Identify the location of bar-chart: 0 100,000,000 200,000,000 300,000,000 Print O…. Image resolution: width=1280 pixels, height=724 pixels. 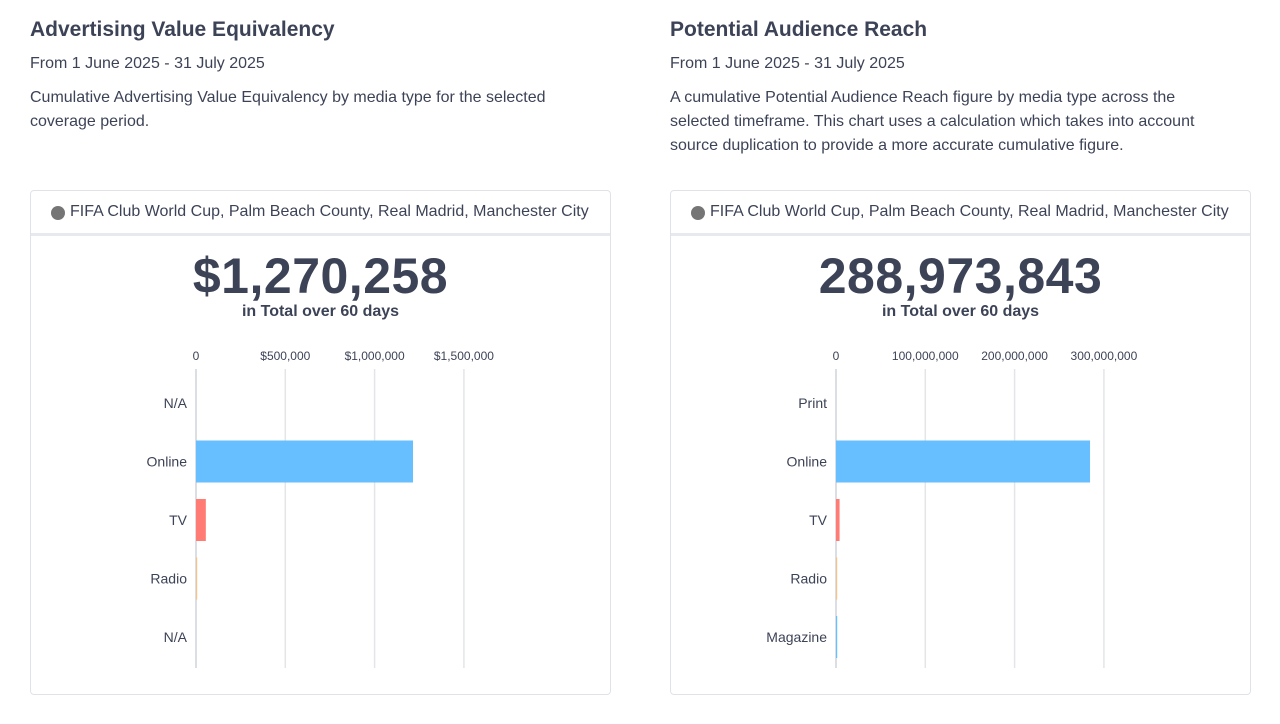
(952, 508).